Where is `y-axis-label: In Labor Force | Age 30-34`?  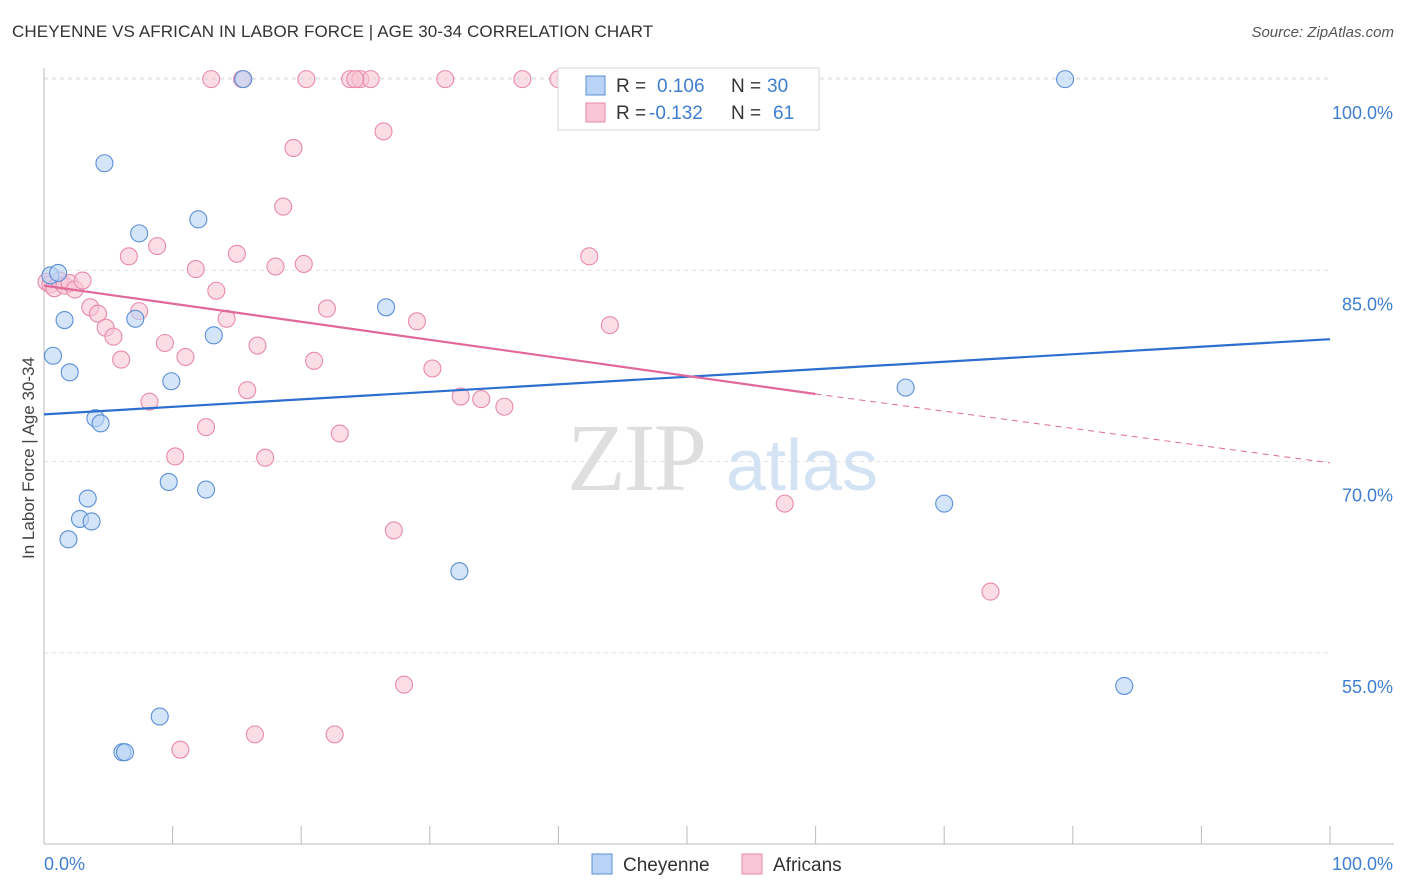
y-axis-label: In Labor Force | Age 30-34 is located at coordinates (28, 458).